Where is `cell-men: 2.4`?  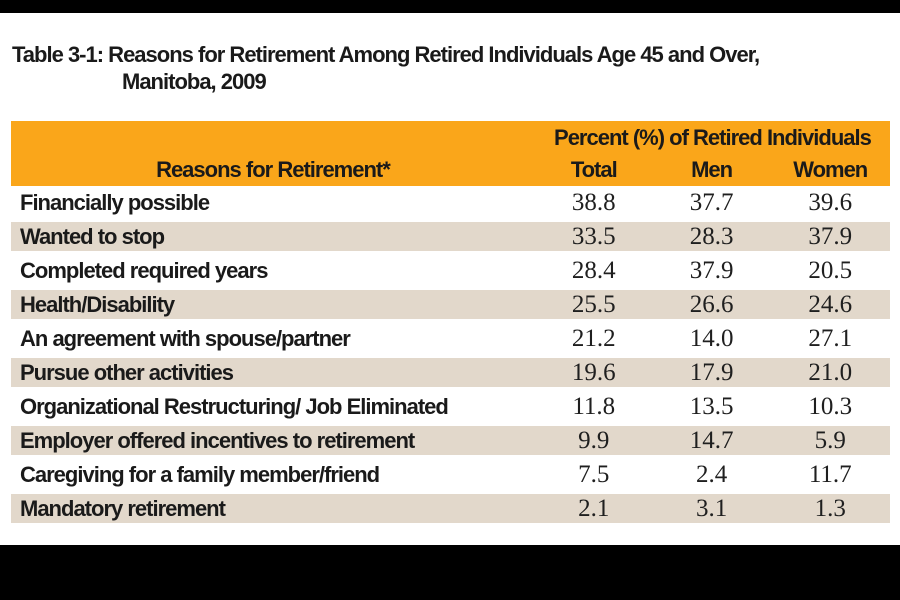 cell-men: 2.4 is located at coordinates (711, 475).